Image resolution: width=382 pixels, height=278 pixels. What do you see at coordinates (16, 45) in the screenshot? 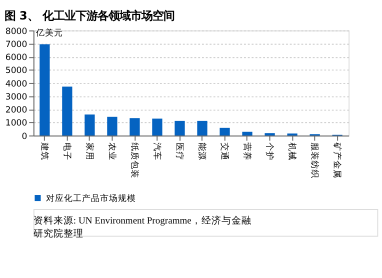
I see `y-tick-label: 7000` at bounding box center [16, 45].